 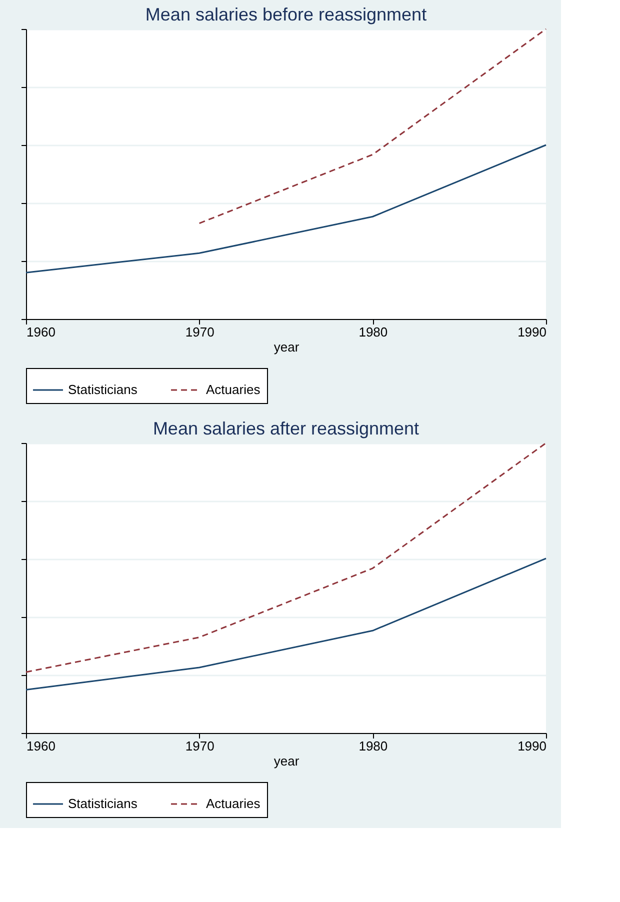 I want to click on chart-title: Mean salaries before reassignment, so click(x=286, y=14).